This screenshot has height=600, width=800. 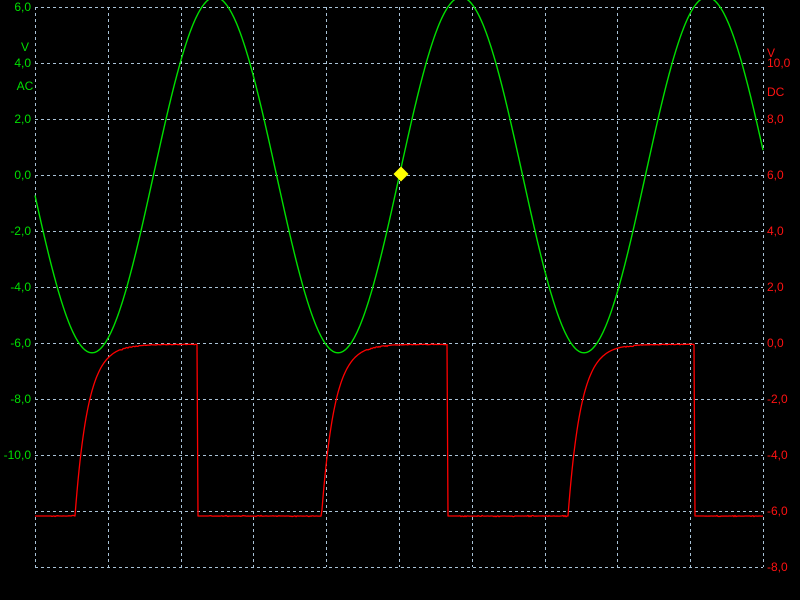 I want to click on right-axis-tick-label: 8,0, so click(x=775, y=119).